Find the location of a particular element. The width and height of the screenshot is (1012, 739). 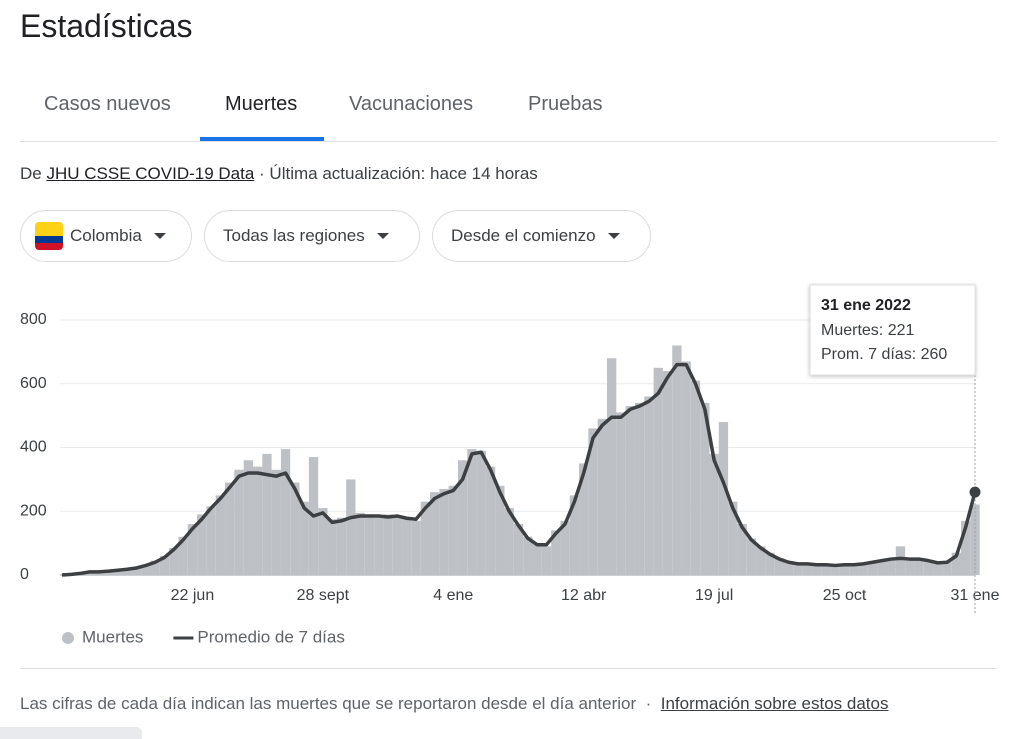

page-title: Estadísticas is located at coordinates (106, 26).